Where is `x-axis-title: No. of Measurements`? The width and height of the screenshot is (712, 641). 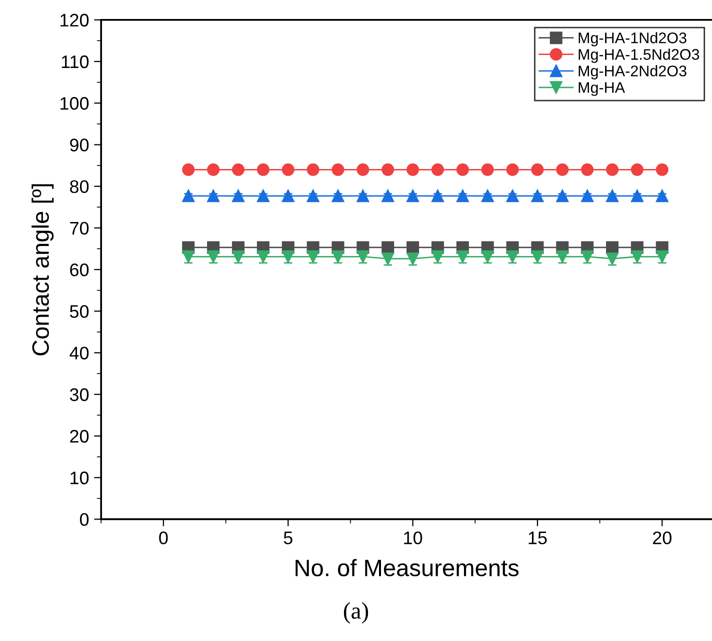 x-axis-title: No. of Measurements is located at coordinates (407, 567).